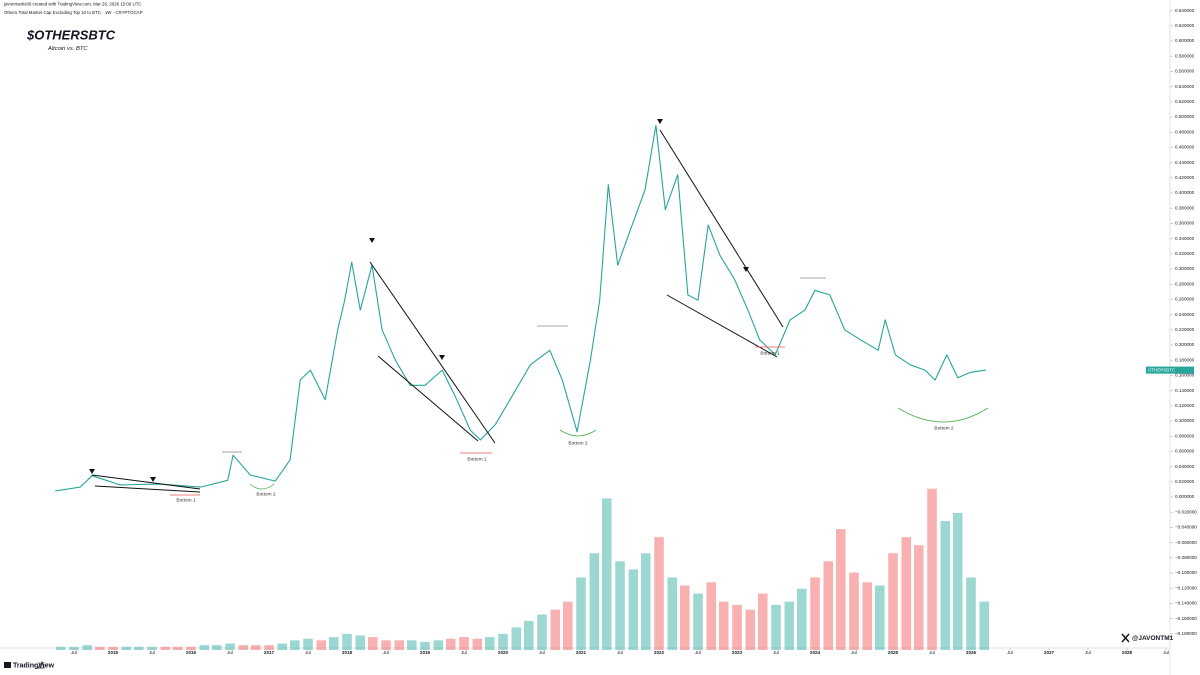 The height and width of the screenshot is (675, 1200). What do you see at coordinates (1147, 638) in the screenshot?
I see `watermark: @JAVONTM1` at bounding box center [1147, 638].